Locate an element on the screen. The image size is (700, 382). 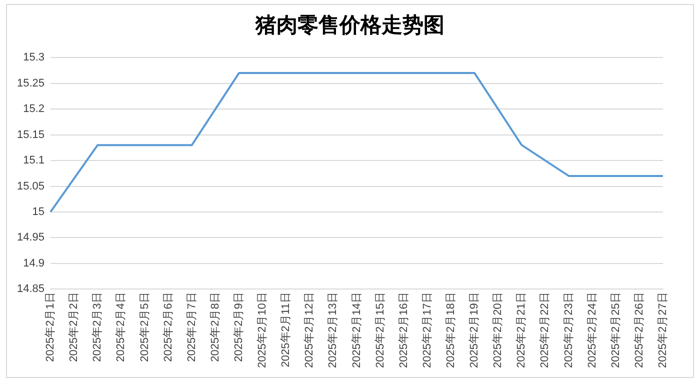
x-tick-label: 2025年2月24日 is located at coordinates (592, 330).